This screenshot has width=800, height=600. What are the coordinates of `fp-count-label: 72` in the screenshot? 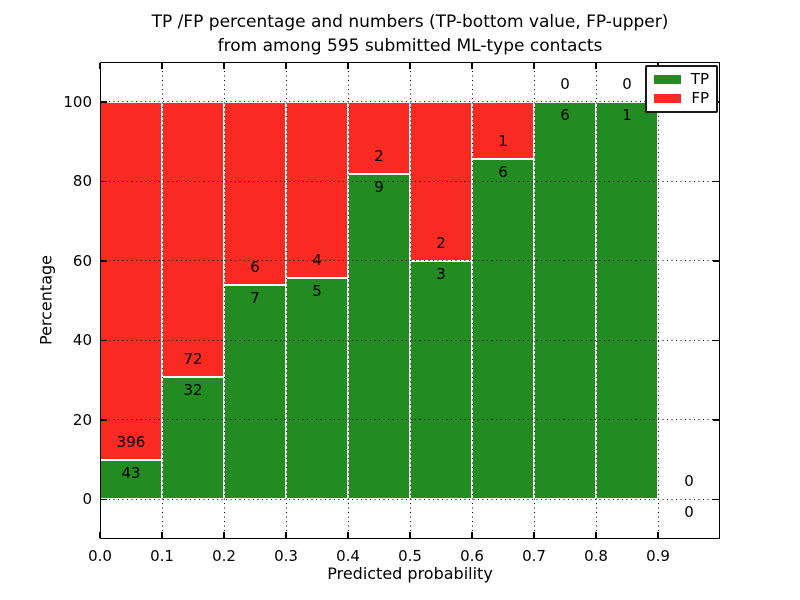 It's located at (193, 358).